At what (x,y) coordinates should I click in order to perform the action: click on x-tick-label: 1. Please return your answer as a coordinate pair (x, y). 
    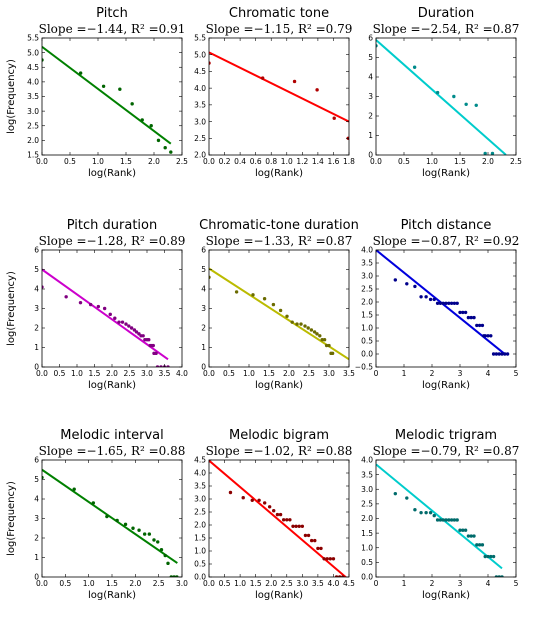
    Looking at the image, I should click on (404, 373).